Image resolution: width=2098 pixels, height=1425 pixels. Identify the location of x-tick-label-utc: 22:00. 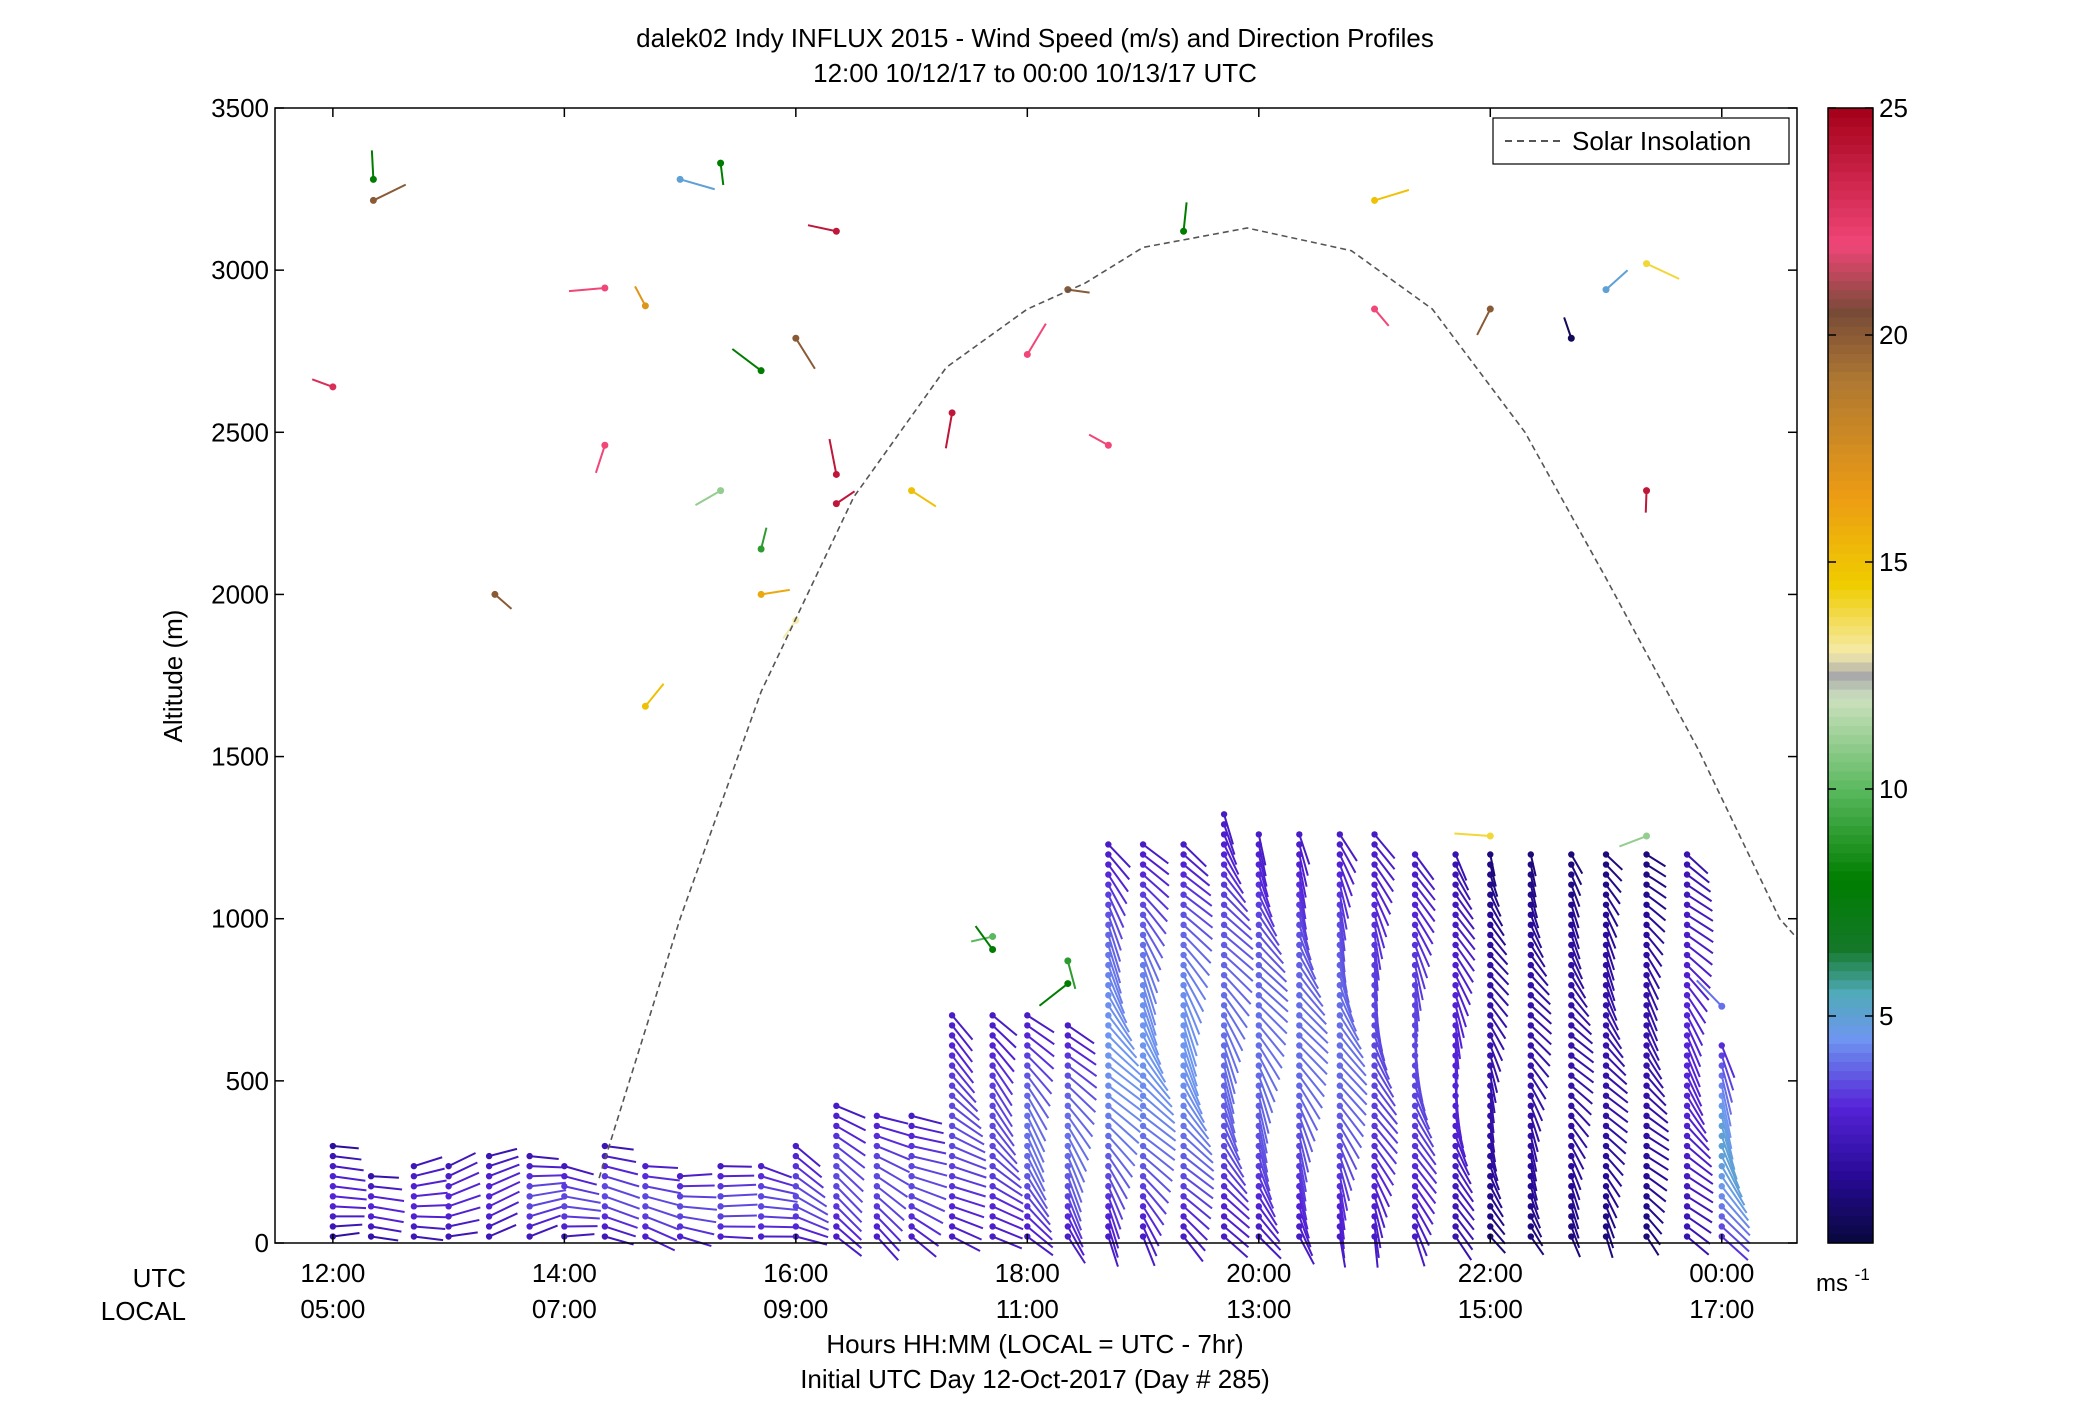
(1490, 1273).